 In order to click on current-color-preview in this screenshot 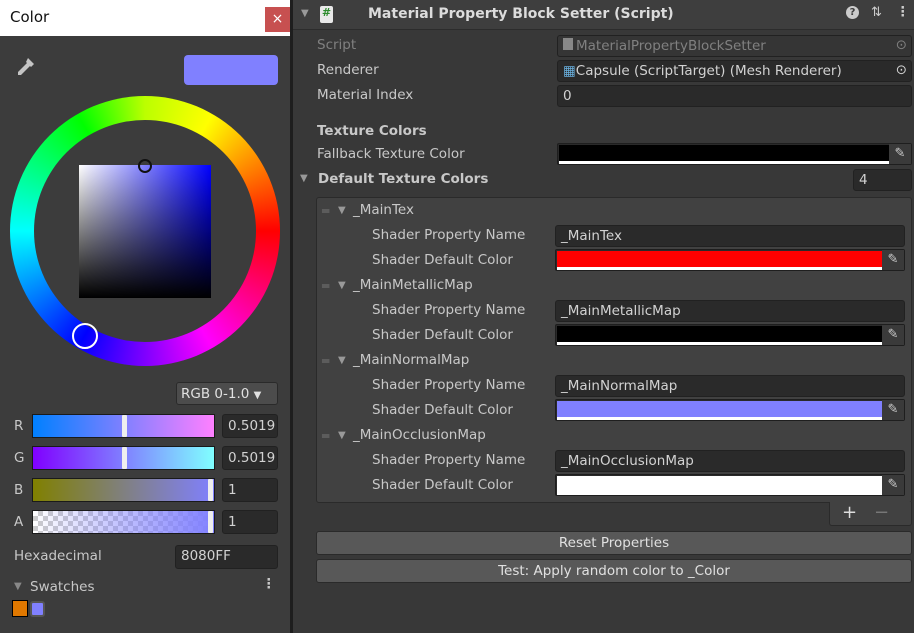, I will do `click(231, 70)`.